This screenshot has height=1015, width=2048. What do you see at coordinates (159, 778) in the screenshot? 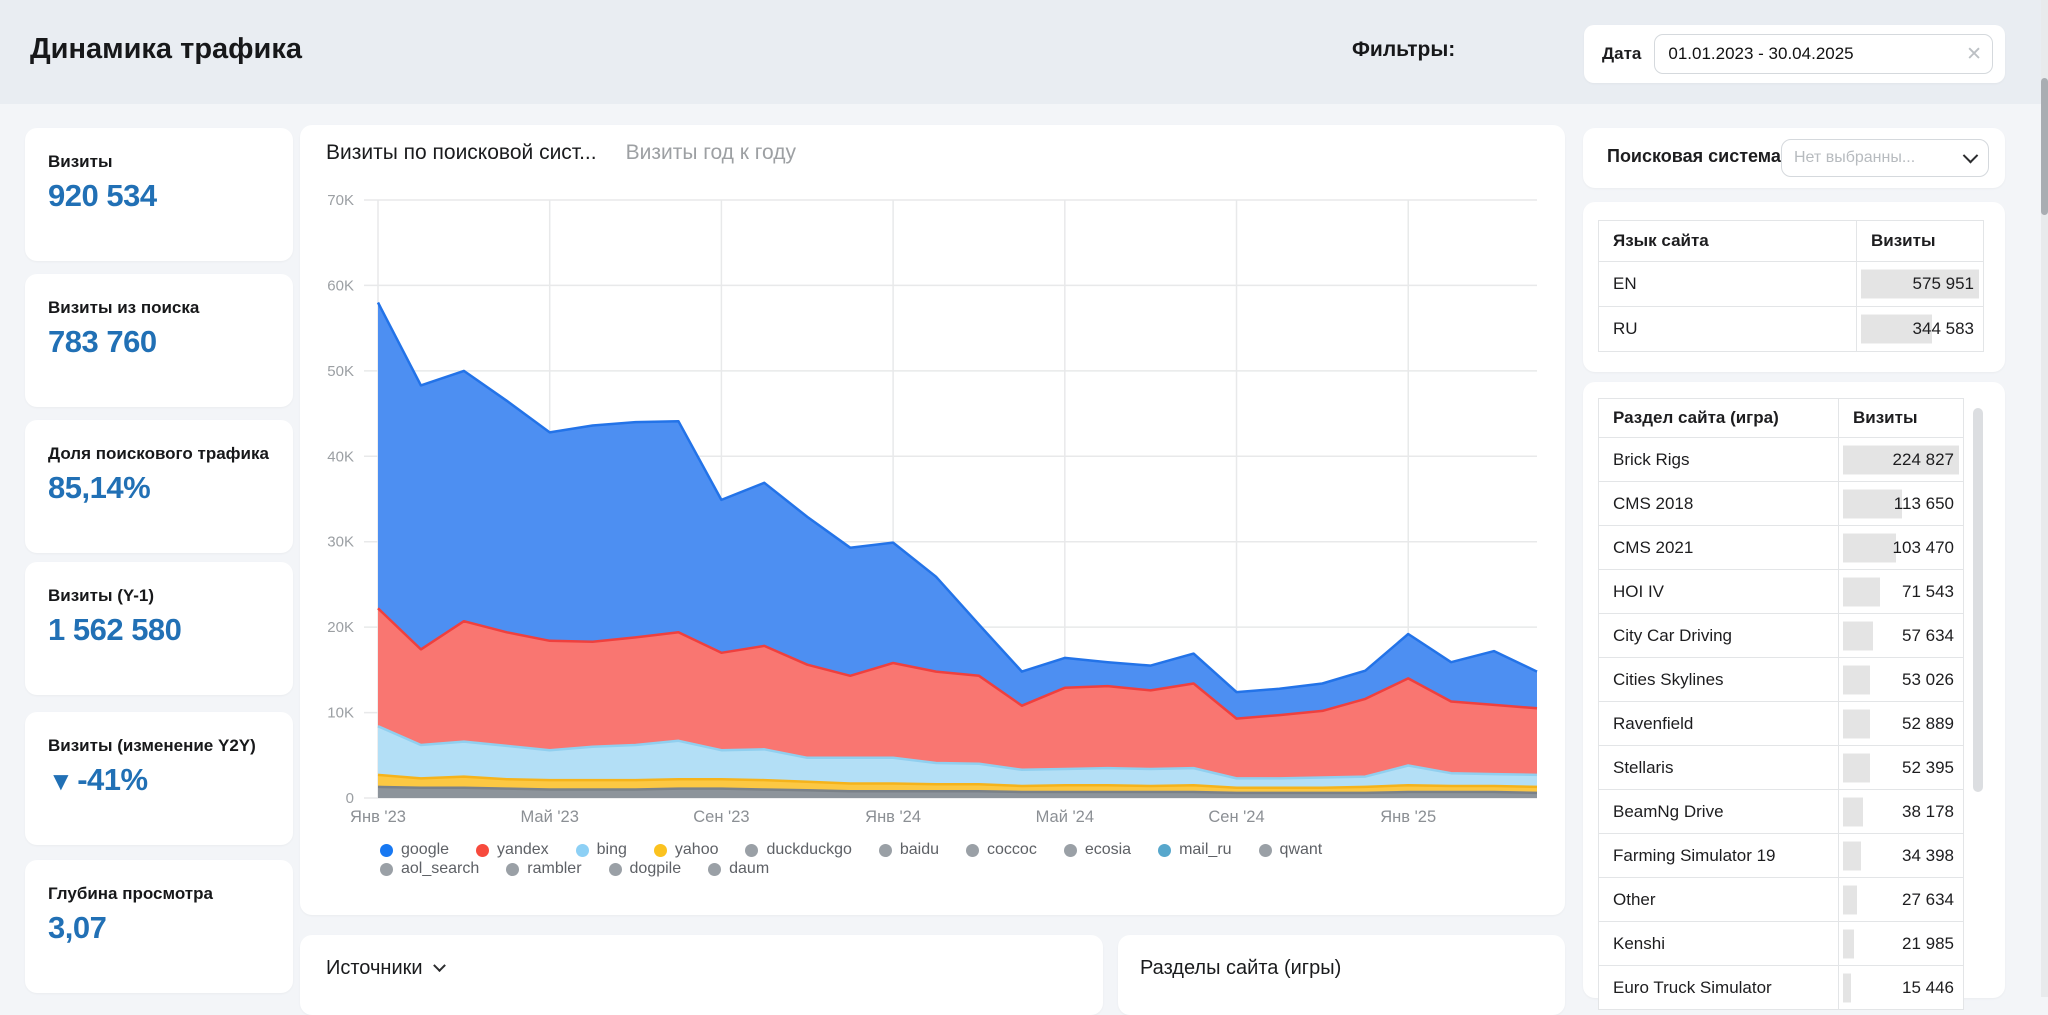
I see `kpi-card-5: Визиты (изменение Y2Y) ▼ -41%` at bounding box center [159, 778].